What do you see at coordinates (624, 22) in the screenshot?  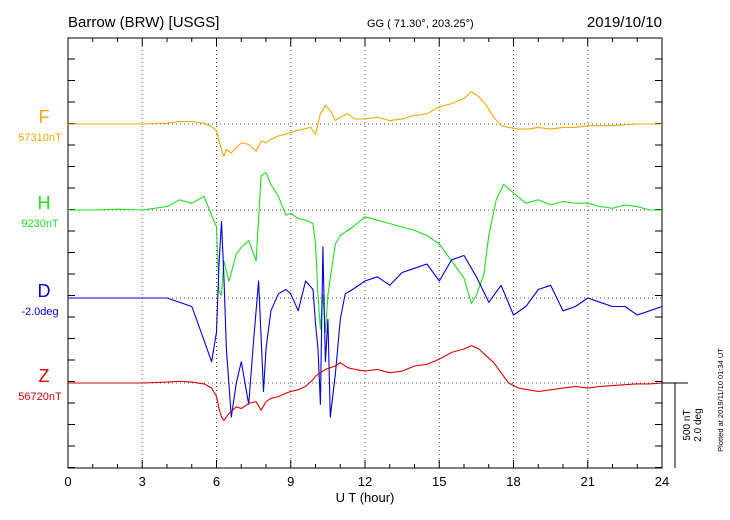 I see `chart-date: 2019/10/10` at bounding box center [624, 22].